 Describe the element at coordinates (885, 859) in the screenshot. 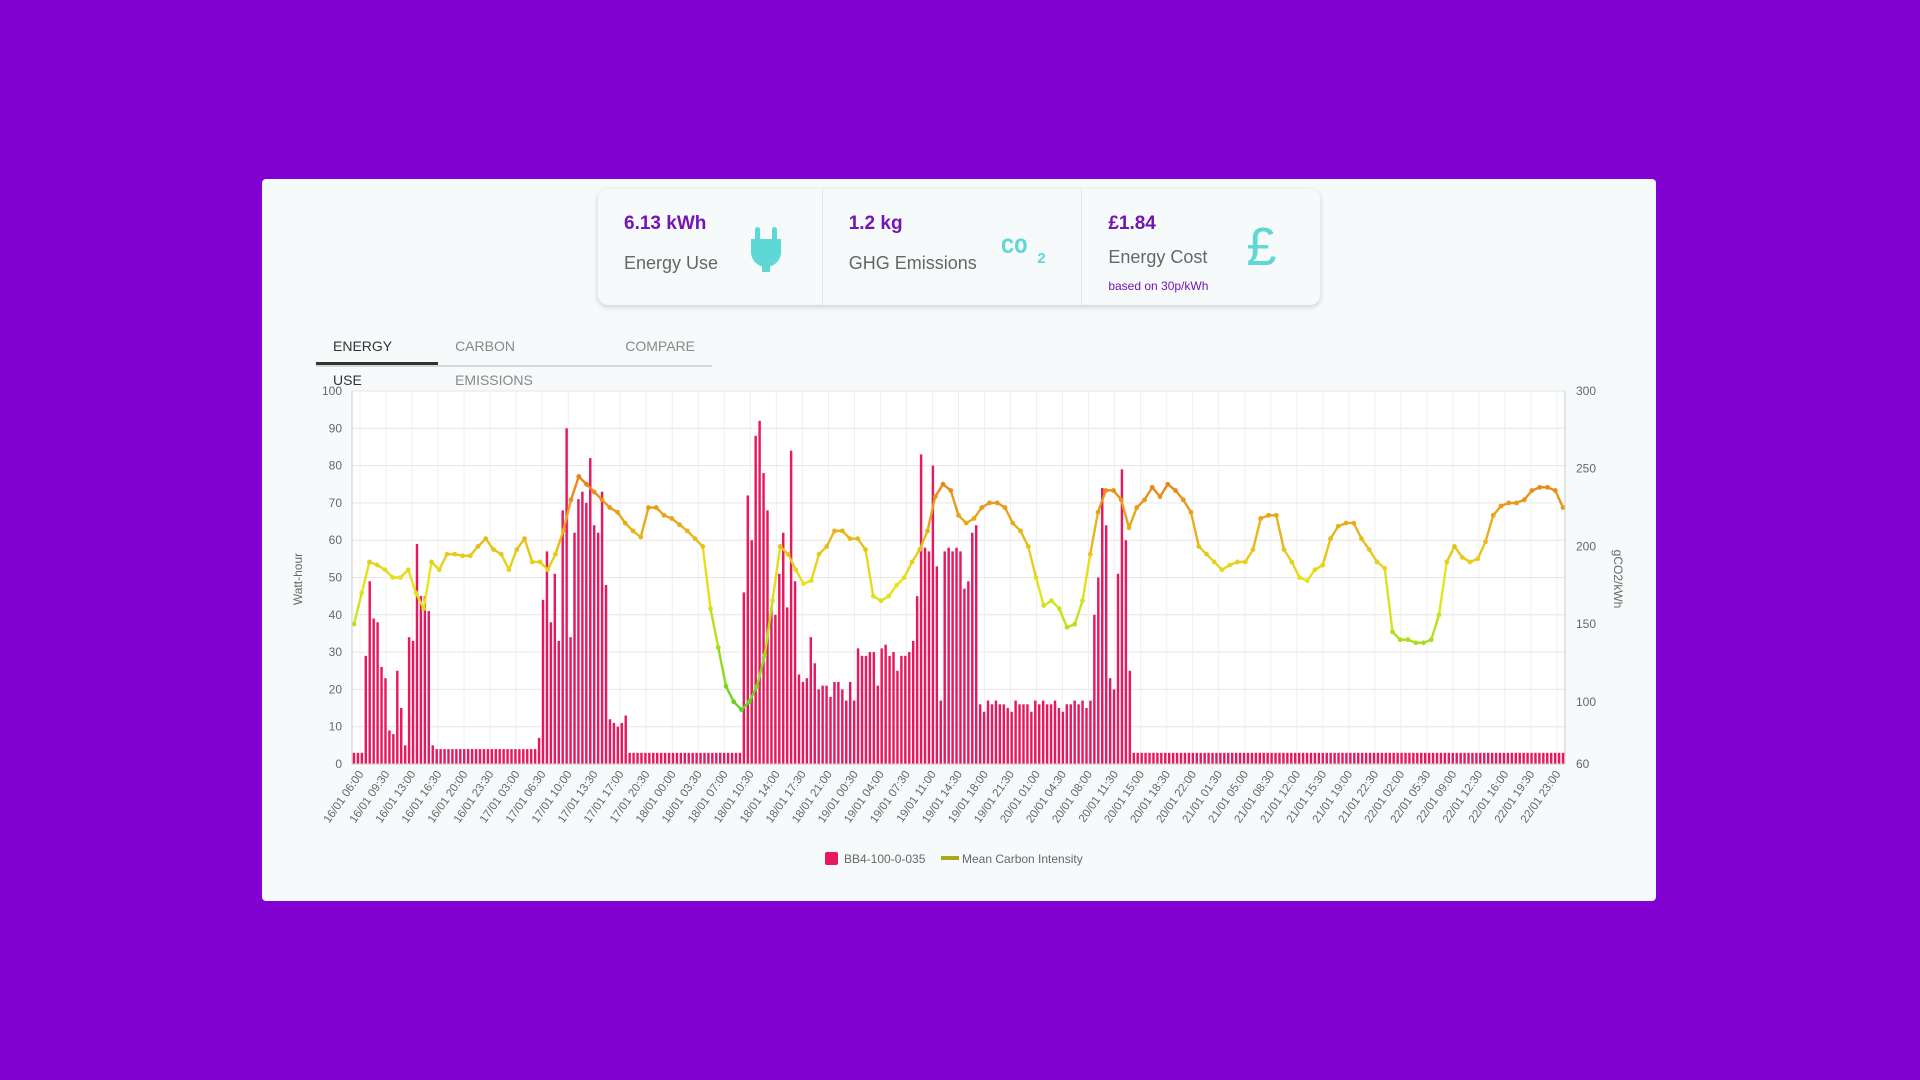

I see `legend-bar-label: BB4-100-0-035` at that location.